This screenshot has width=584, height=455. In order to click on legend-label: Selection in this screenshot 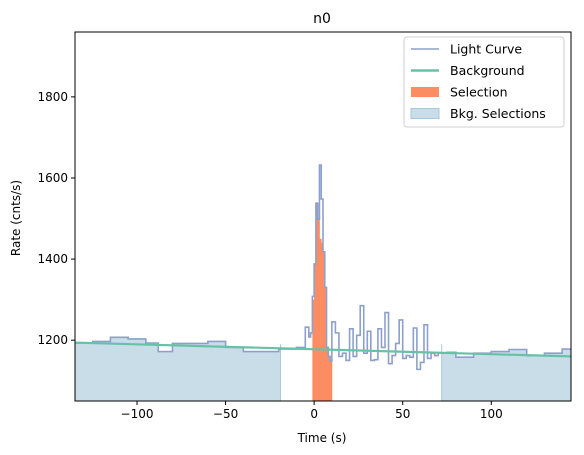, I will do `click(479, 92)`.